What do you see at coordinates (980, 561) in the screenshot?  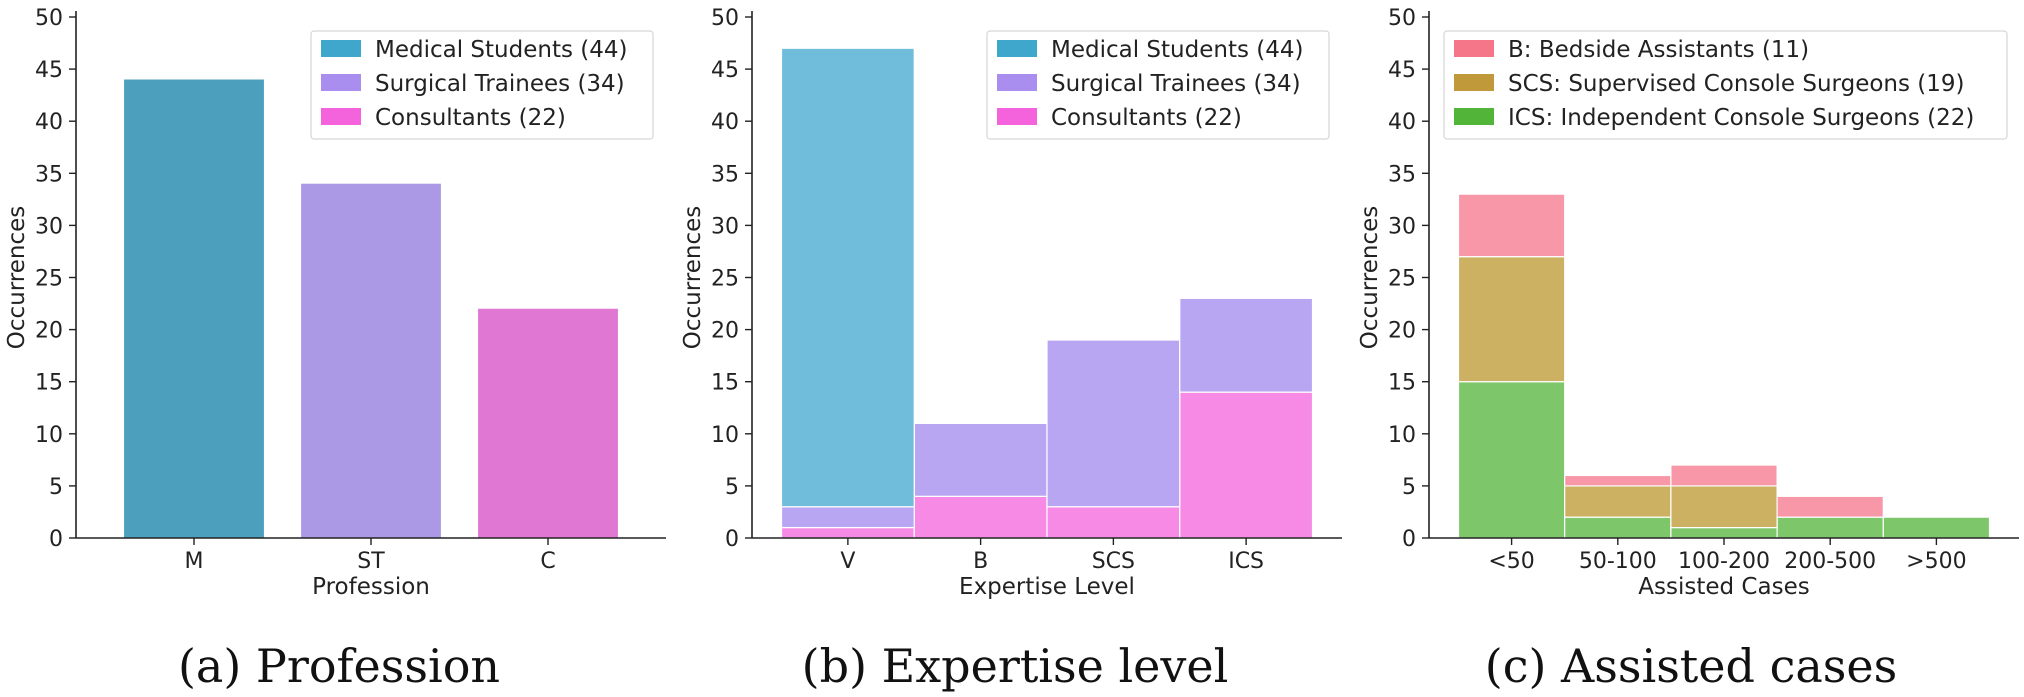 I see `x-tick-label: B` at bounding box center [980, 561].